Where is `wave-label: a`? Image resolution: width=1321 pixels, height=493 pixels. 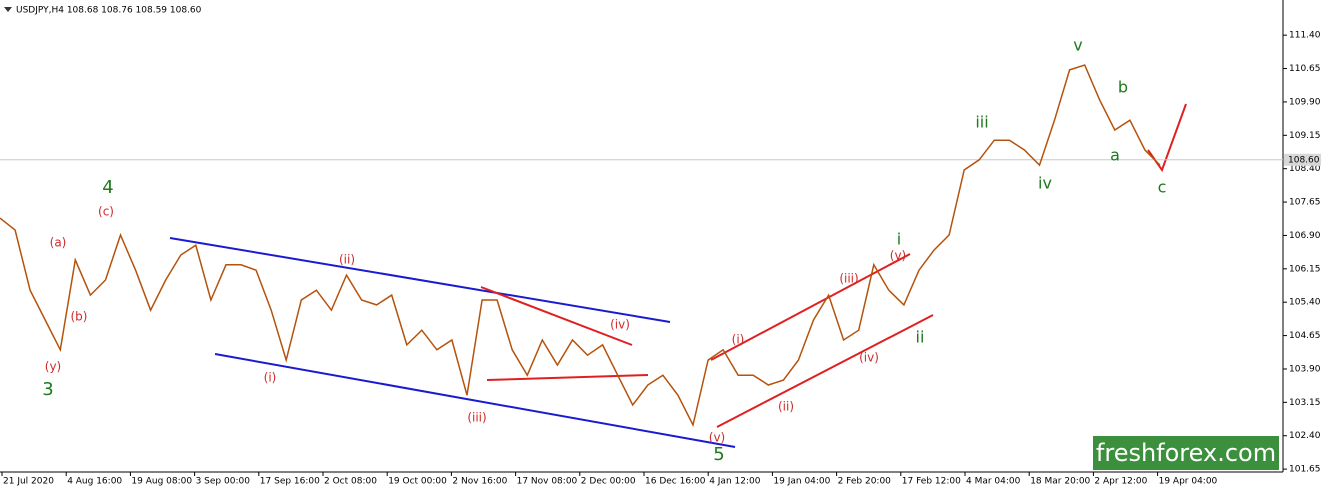
wave-label: a is located at coordinates (1115, 155).